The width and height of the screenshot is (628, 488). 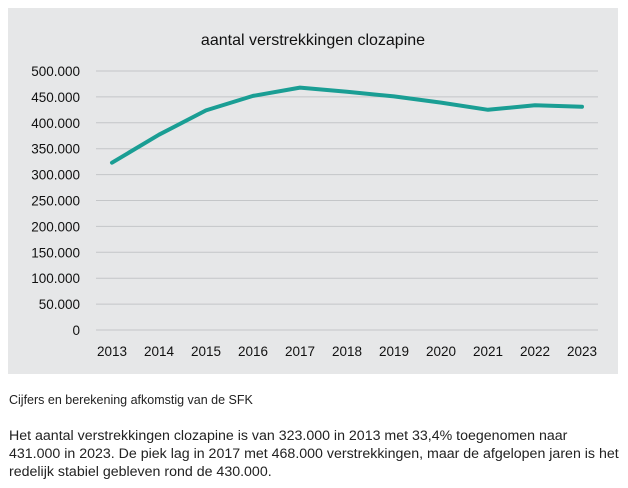 I want to click on y-tick-label: 500.000, so click(x=55, y=71).